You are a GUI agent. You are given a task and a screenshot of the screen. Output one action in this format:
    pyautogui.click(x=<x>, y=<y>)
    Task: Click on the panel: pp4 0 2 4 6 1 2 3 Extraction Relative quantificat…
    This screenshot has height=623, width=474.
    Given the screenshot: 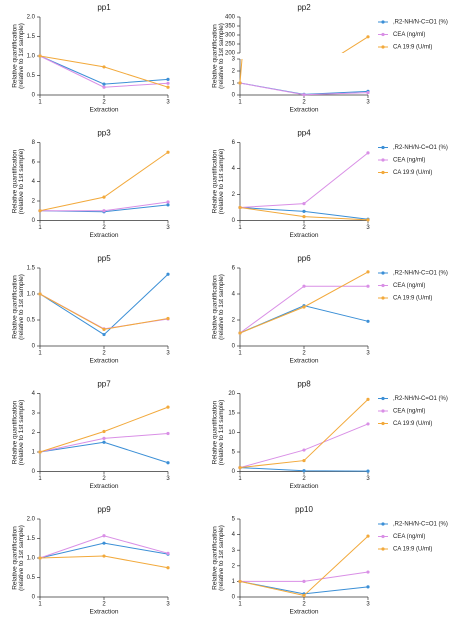 What is the action you would take?
    pyautogui.click(x=330, y=184)
    